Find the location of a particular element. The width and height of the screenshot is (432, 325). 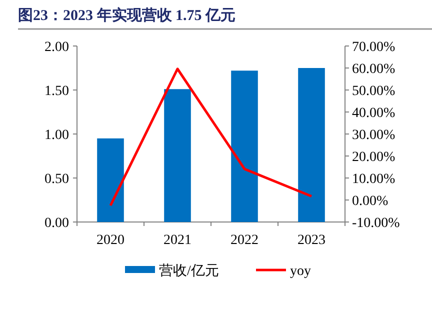

y2-tick-label: 30.00% is located at coordinates (374, 135).